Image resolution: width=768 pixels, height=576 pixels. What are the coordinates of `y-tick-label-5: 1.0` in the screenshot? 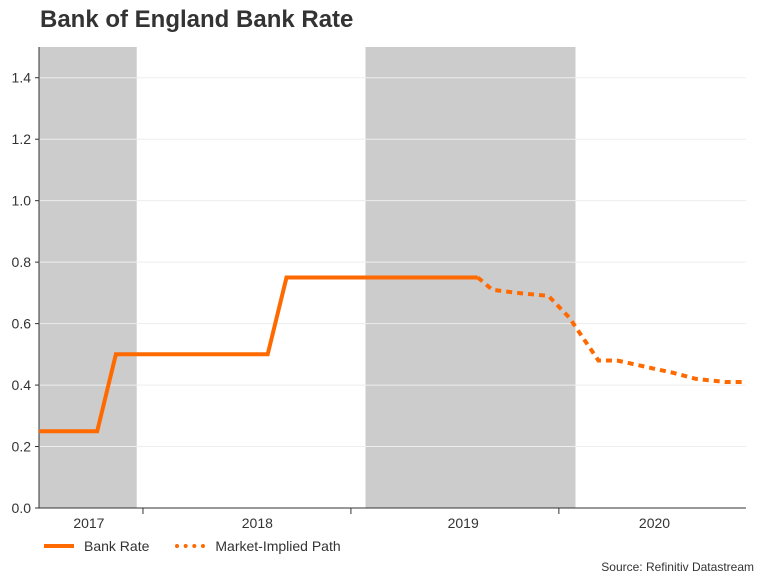 It's located at (22, 201).